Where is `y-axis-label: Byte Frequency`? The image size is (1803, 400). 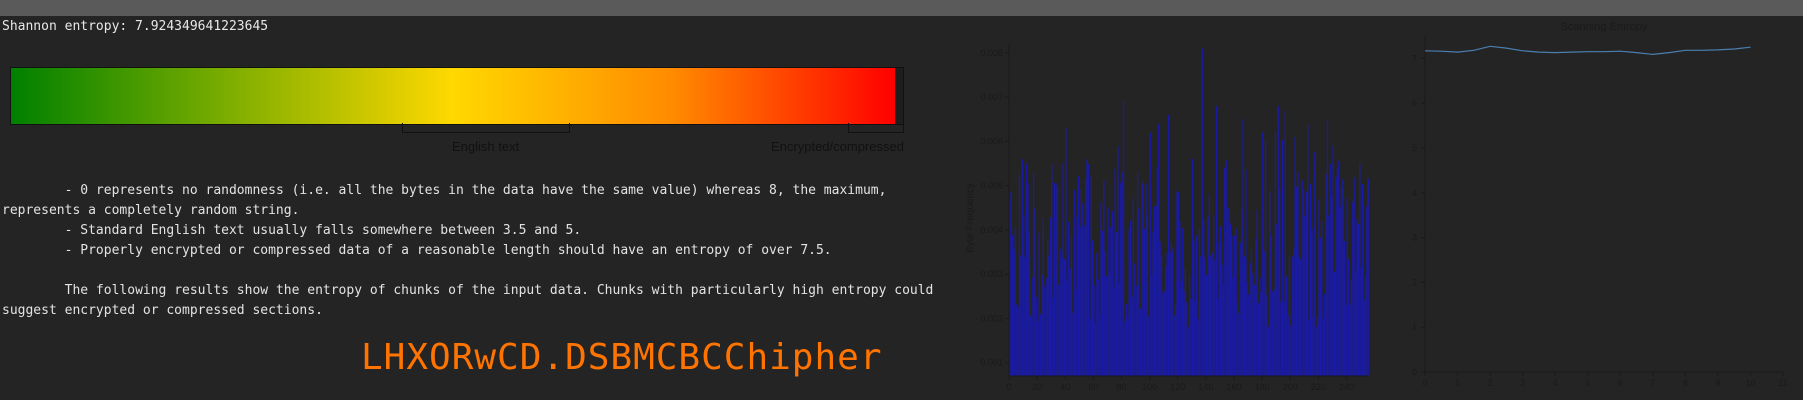
y-axis-label: Byte Frequency is located at coordinates (970, 218).